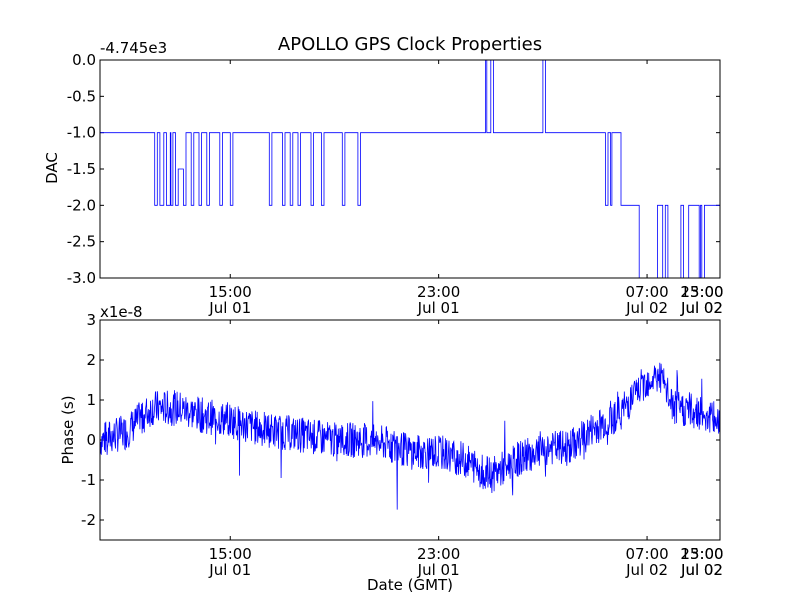  I want to click on dac-y-tick-label: -3.0, so click(81, 278).